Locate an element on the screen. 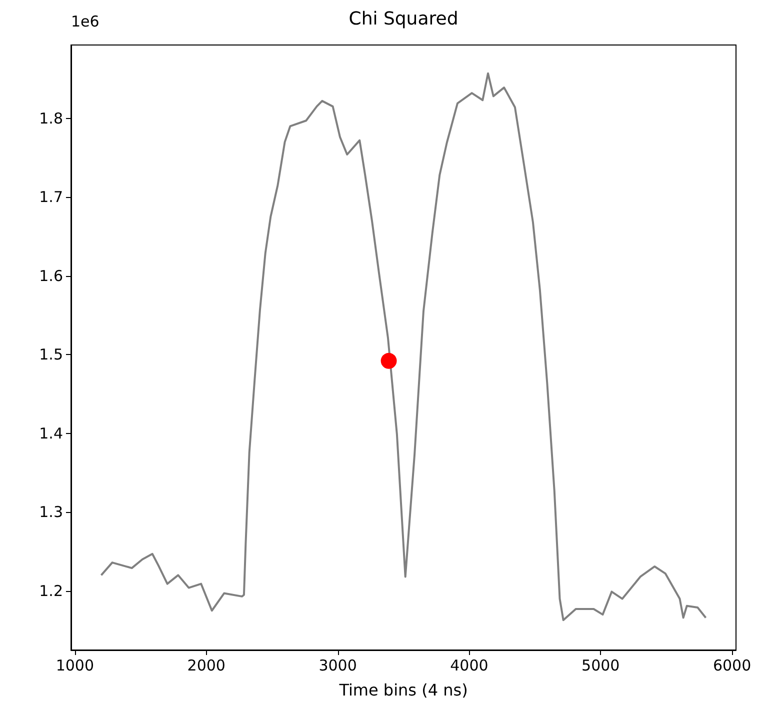 This screenshot has height=718, width=766. x-tick-label: 5000 is located at coordinates (601, 665).